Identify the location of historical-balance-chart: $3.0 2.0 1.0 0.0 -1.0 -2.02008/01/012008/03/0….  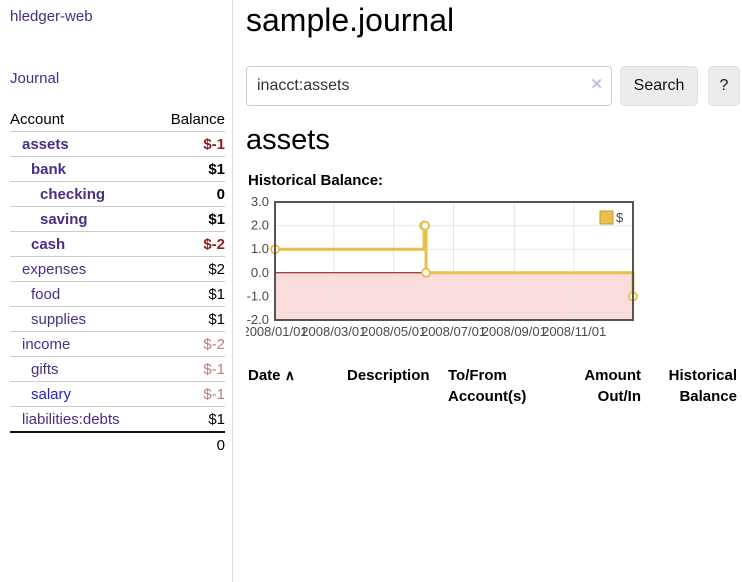
(442, 267).